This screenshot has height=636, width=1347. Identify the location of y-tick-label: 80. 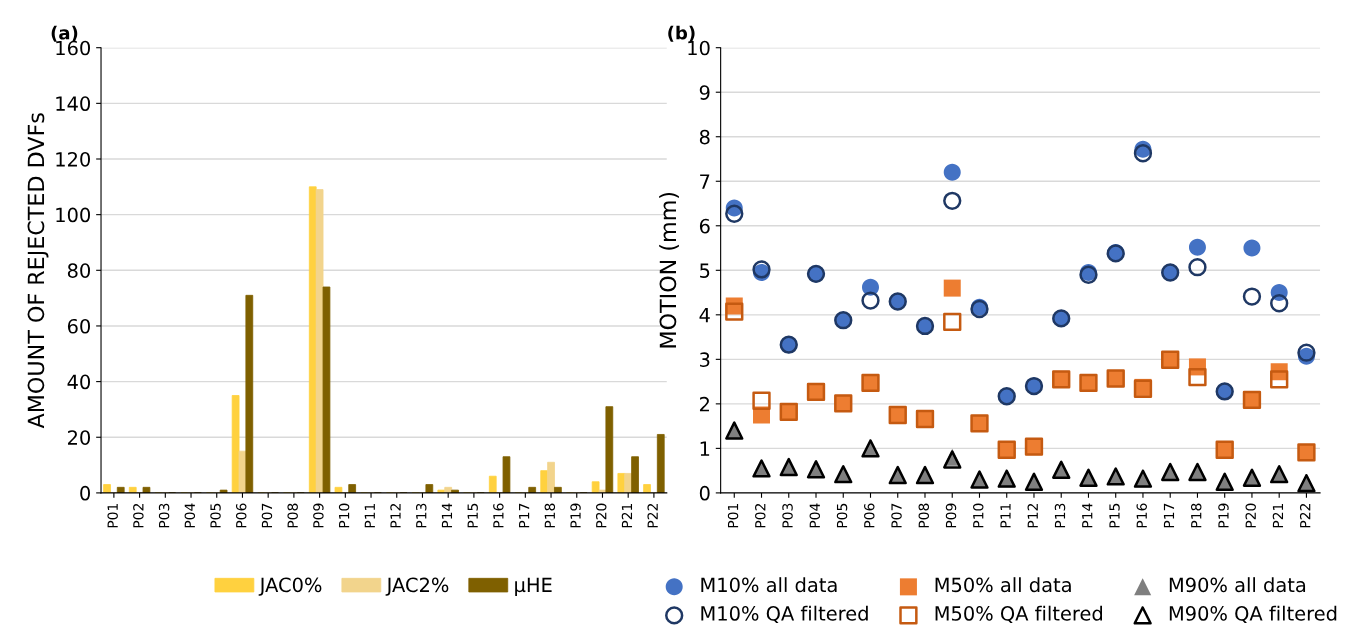
(79, 270).